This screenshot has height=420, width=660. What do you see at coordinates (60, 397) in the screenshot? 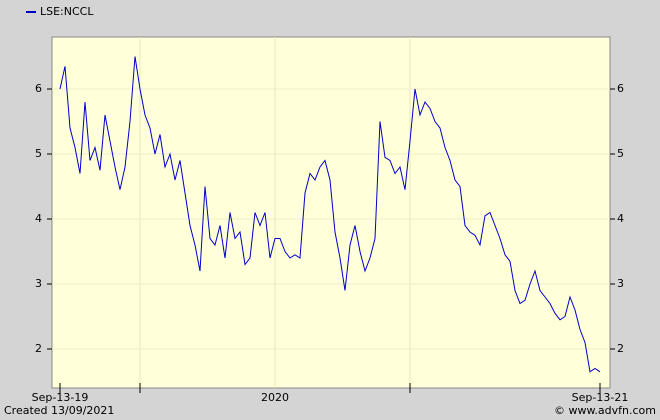
I see `x-tick-label: Sep-13-19` at bounding box center [60, 397].